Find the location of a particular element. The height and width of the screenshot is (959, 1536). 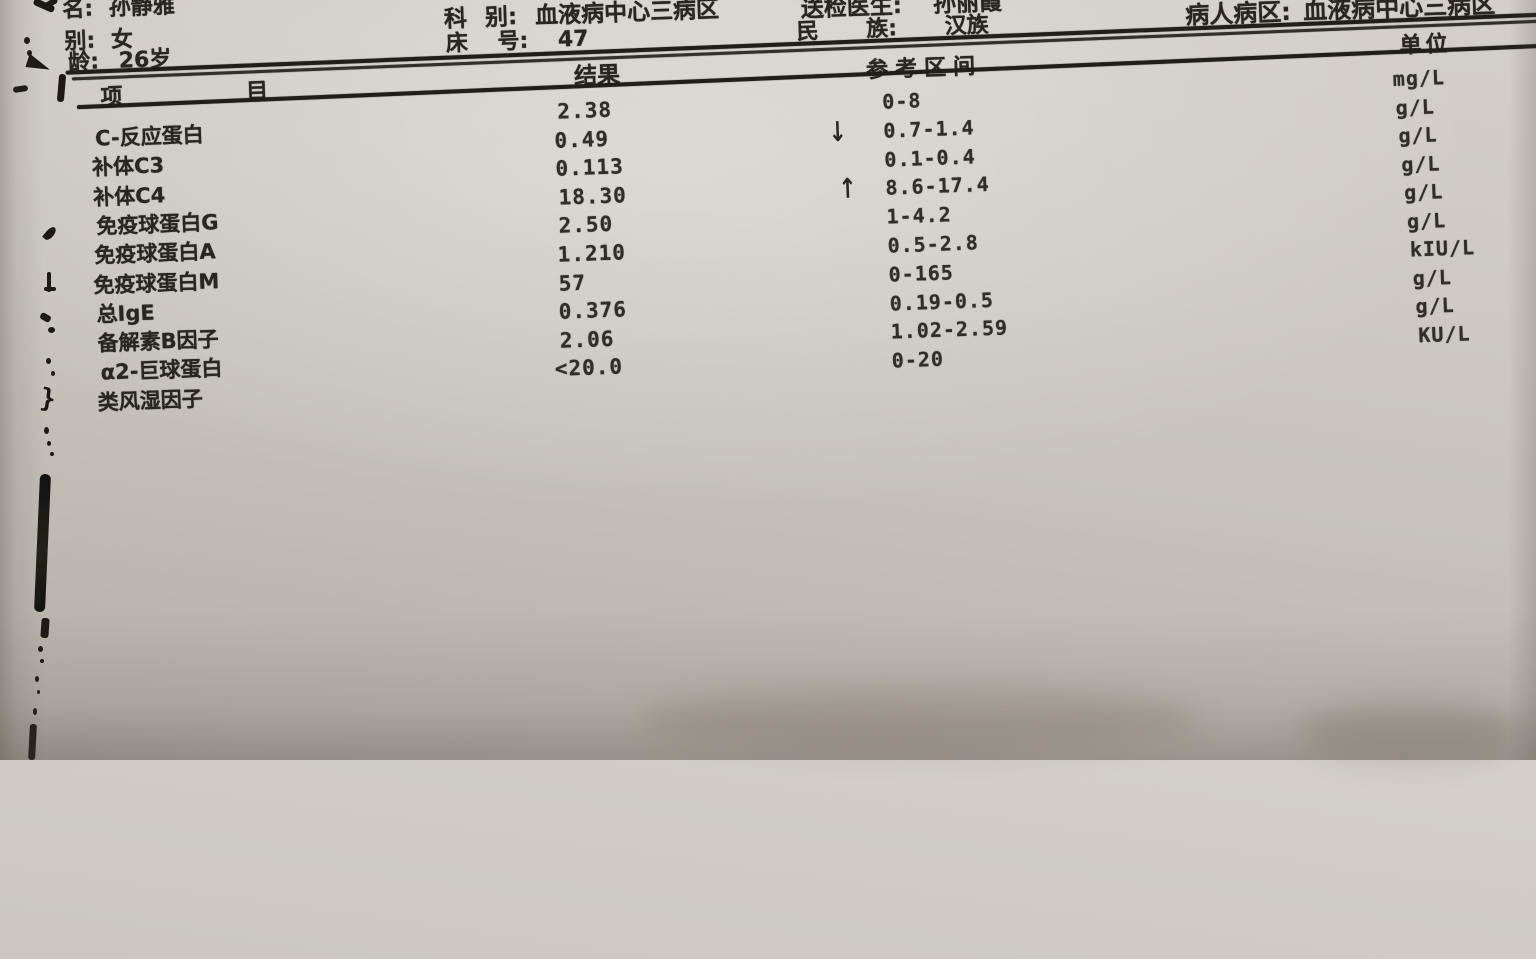

abnormal-flag-icon: ↓ is located at coordinates (837, 132).